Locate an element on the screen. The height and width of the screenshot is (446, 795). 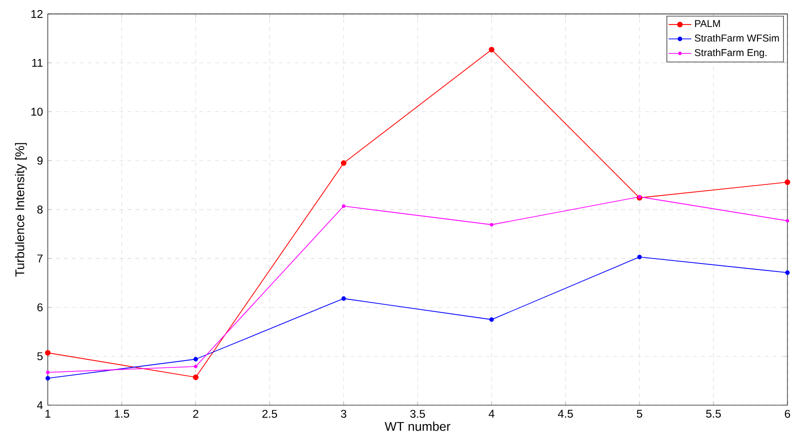
y-axis-title: Turbulence Intensity [%] is located at coordinates (21, 210).